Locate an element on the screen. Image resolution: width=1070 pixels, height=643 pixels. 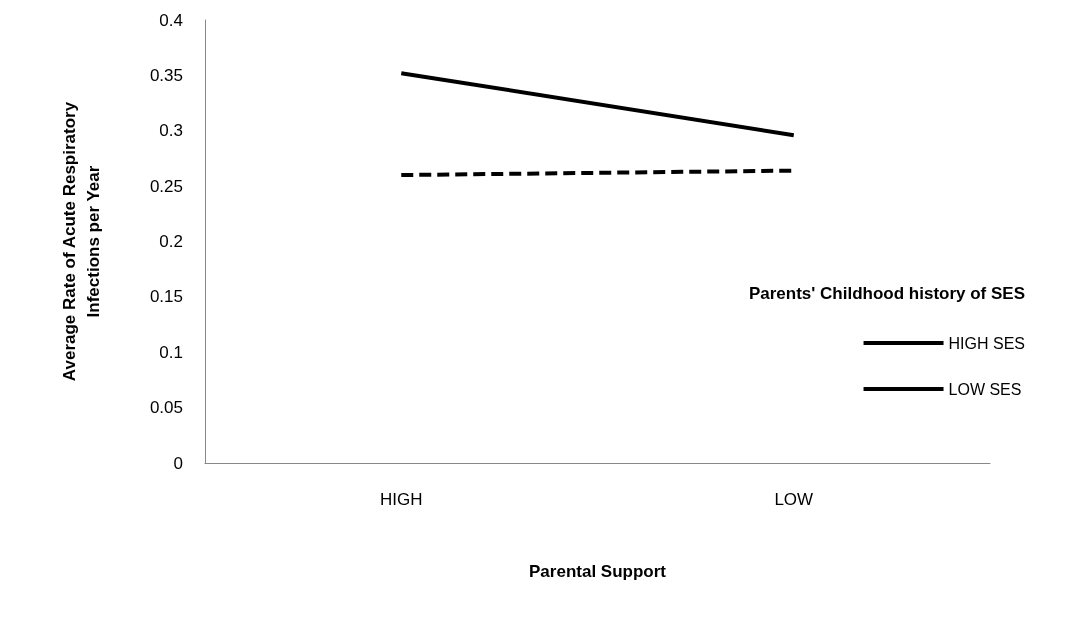
legend-label: LOW SES is located at coordinates (985, 389).